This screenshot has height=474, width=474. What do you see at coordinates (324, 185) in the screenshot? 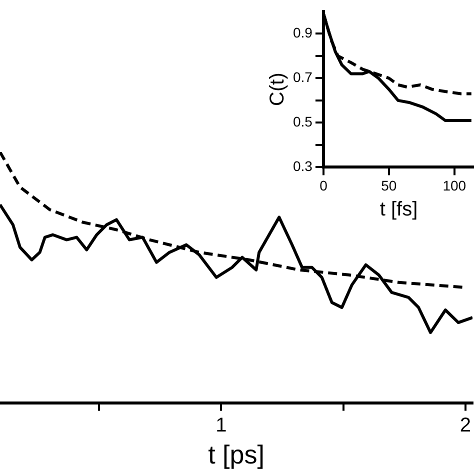
I see `x-tick-label: 0` at bounding box center [324, 185].